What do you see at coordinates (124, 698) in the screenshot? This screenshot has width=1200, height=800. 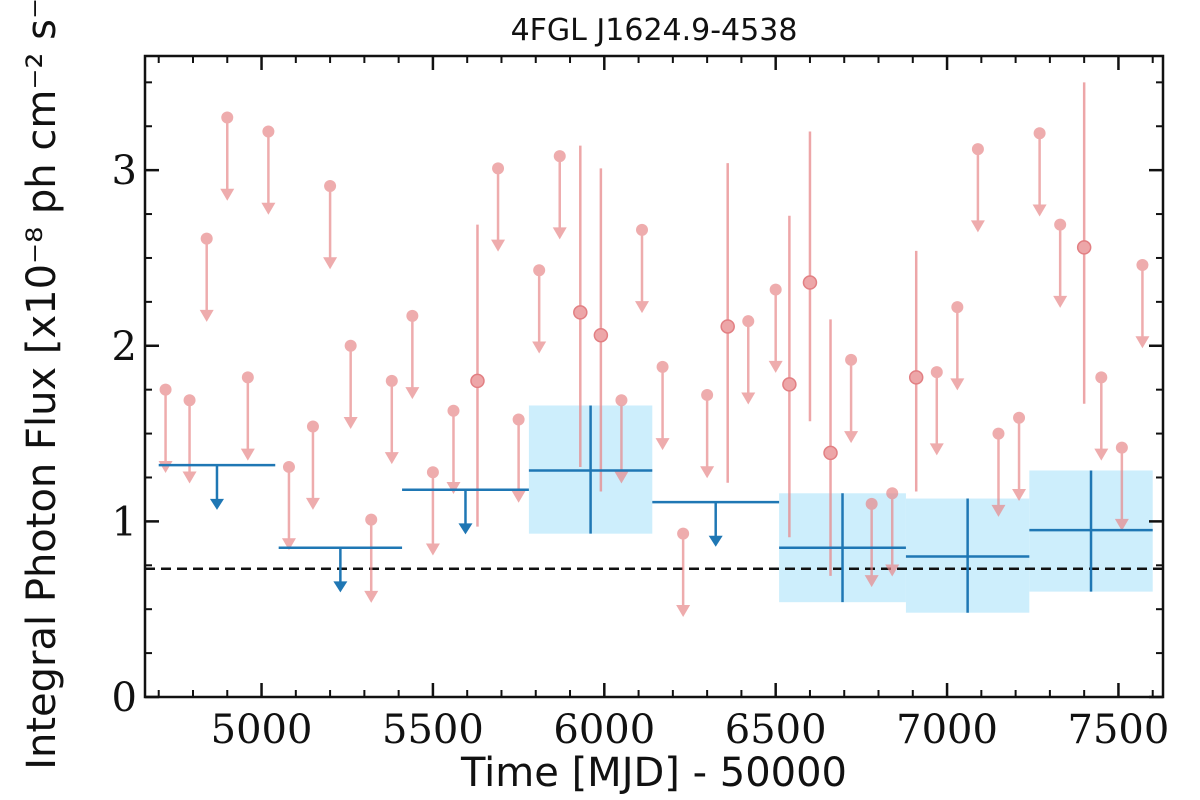 I see `y-tick-label: 0` at bounding box center [124, 698].